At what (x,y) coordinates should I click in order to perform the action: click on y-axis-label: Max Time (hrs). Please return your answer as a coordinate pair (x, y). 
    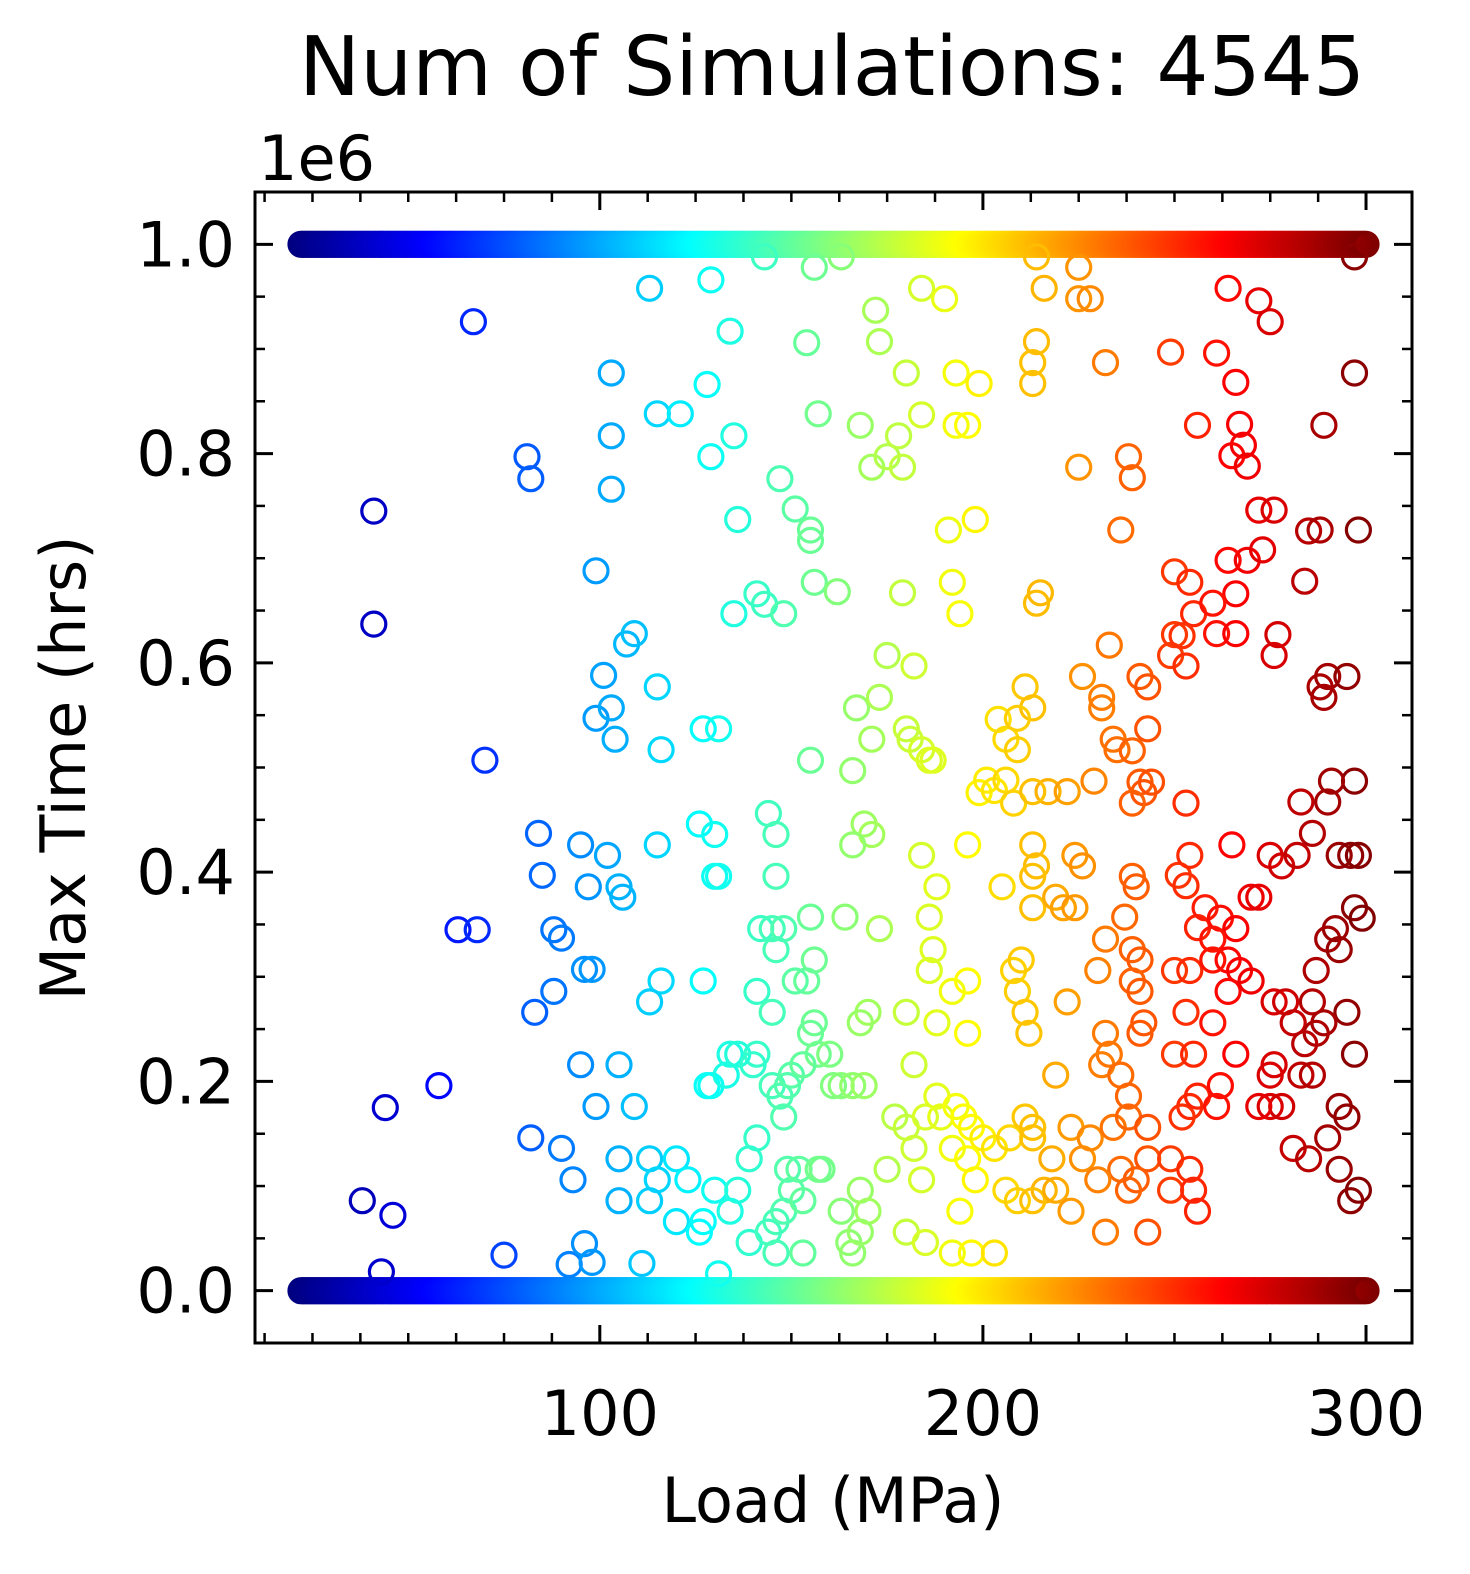
    Looking at the image, I should click on (63, 768).